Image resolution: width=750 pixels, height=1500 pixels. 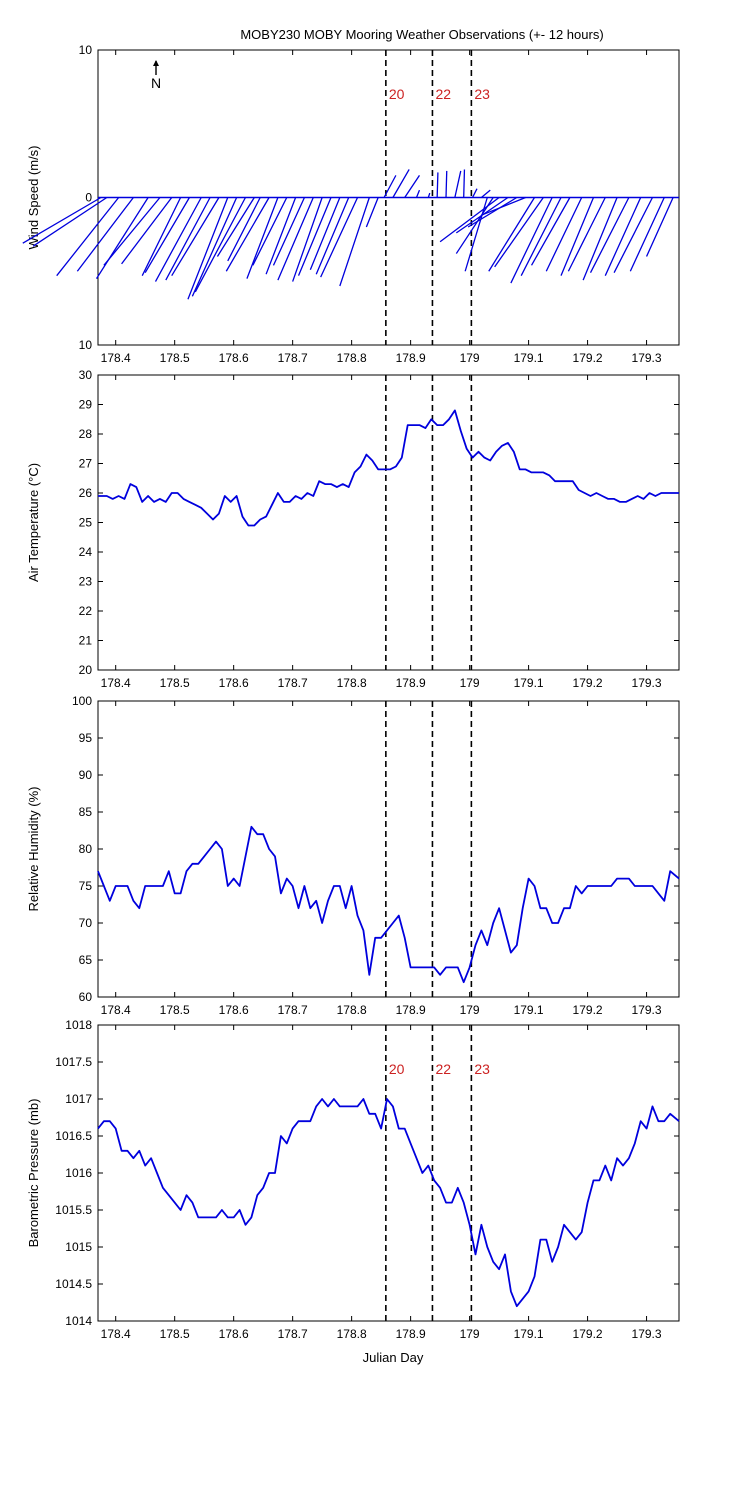 What do you see at coordinates (86, 960) in the screenshot?
I see `y-tick-label: 65` at bounding box center [86, 960].